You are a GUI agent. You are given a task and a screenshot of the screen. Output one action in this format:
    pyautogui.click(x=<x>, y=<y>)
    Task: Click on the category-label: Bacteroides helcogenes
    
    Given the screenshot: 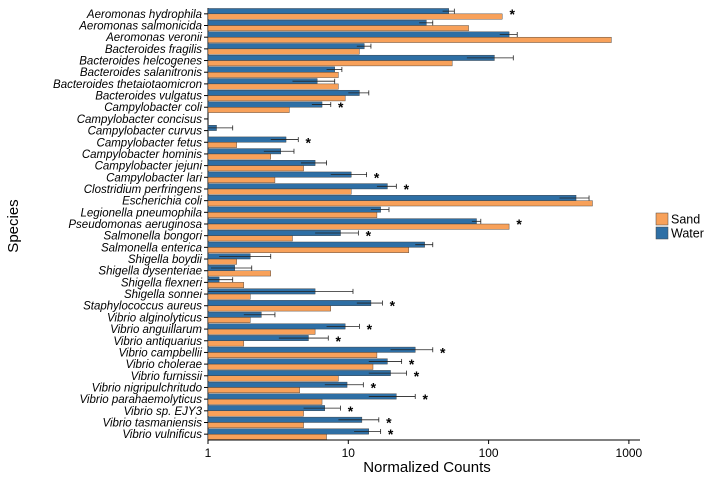 What is the action you would take?
    pyautogui.click(x=140, y=62)
    